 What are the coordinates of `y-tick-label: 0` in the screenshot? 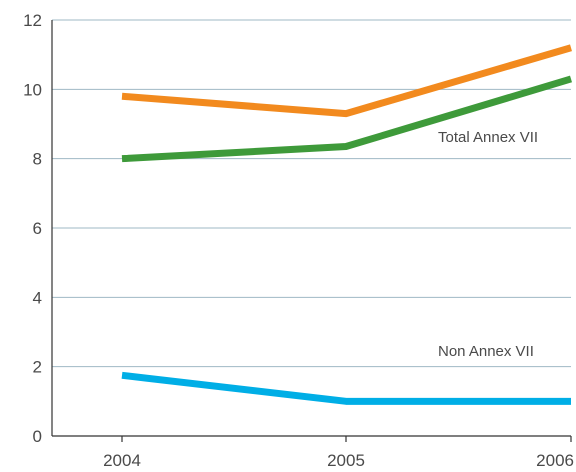 It's located at (37, 436).